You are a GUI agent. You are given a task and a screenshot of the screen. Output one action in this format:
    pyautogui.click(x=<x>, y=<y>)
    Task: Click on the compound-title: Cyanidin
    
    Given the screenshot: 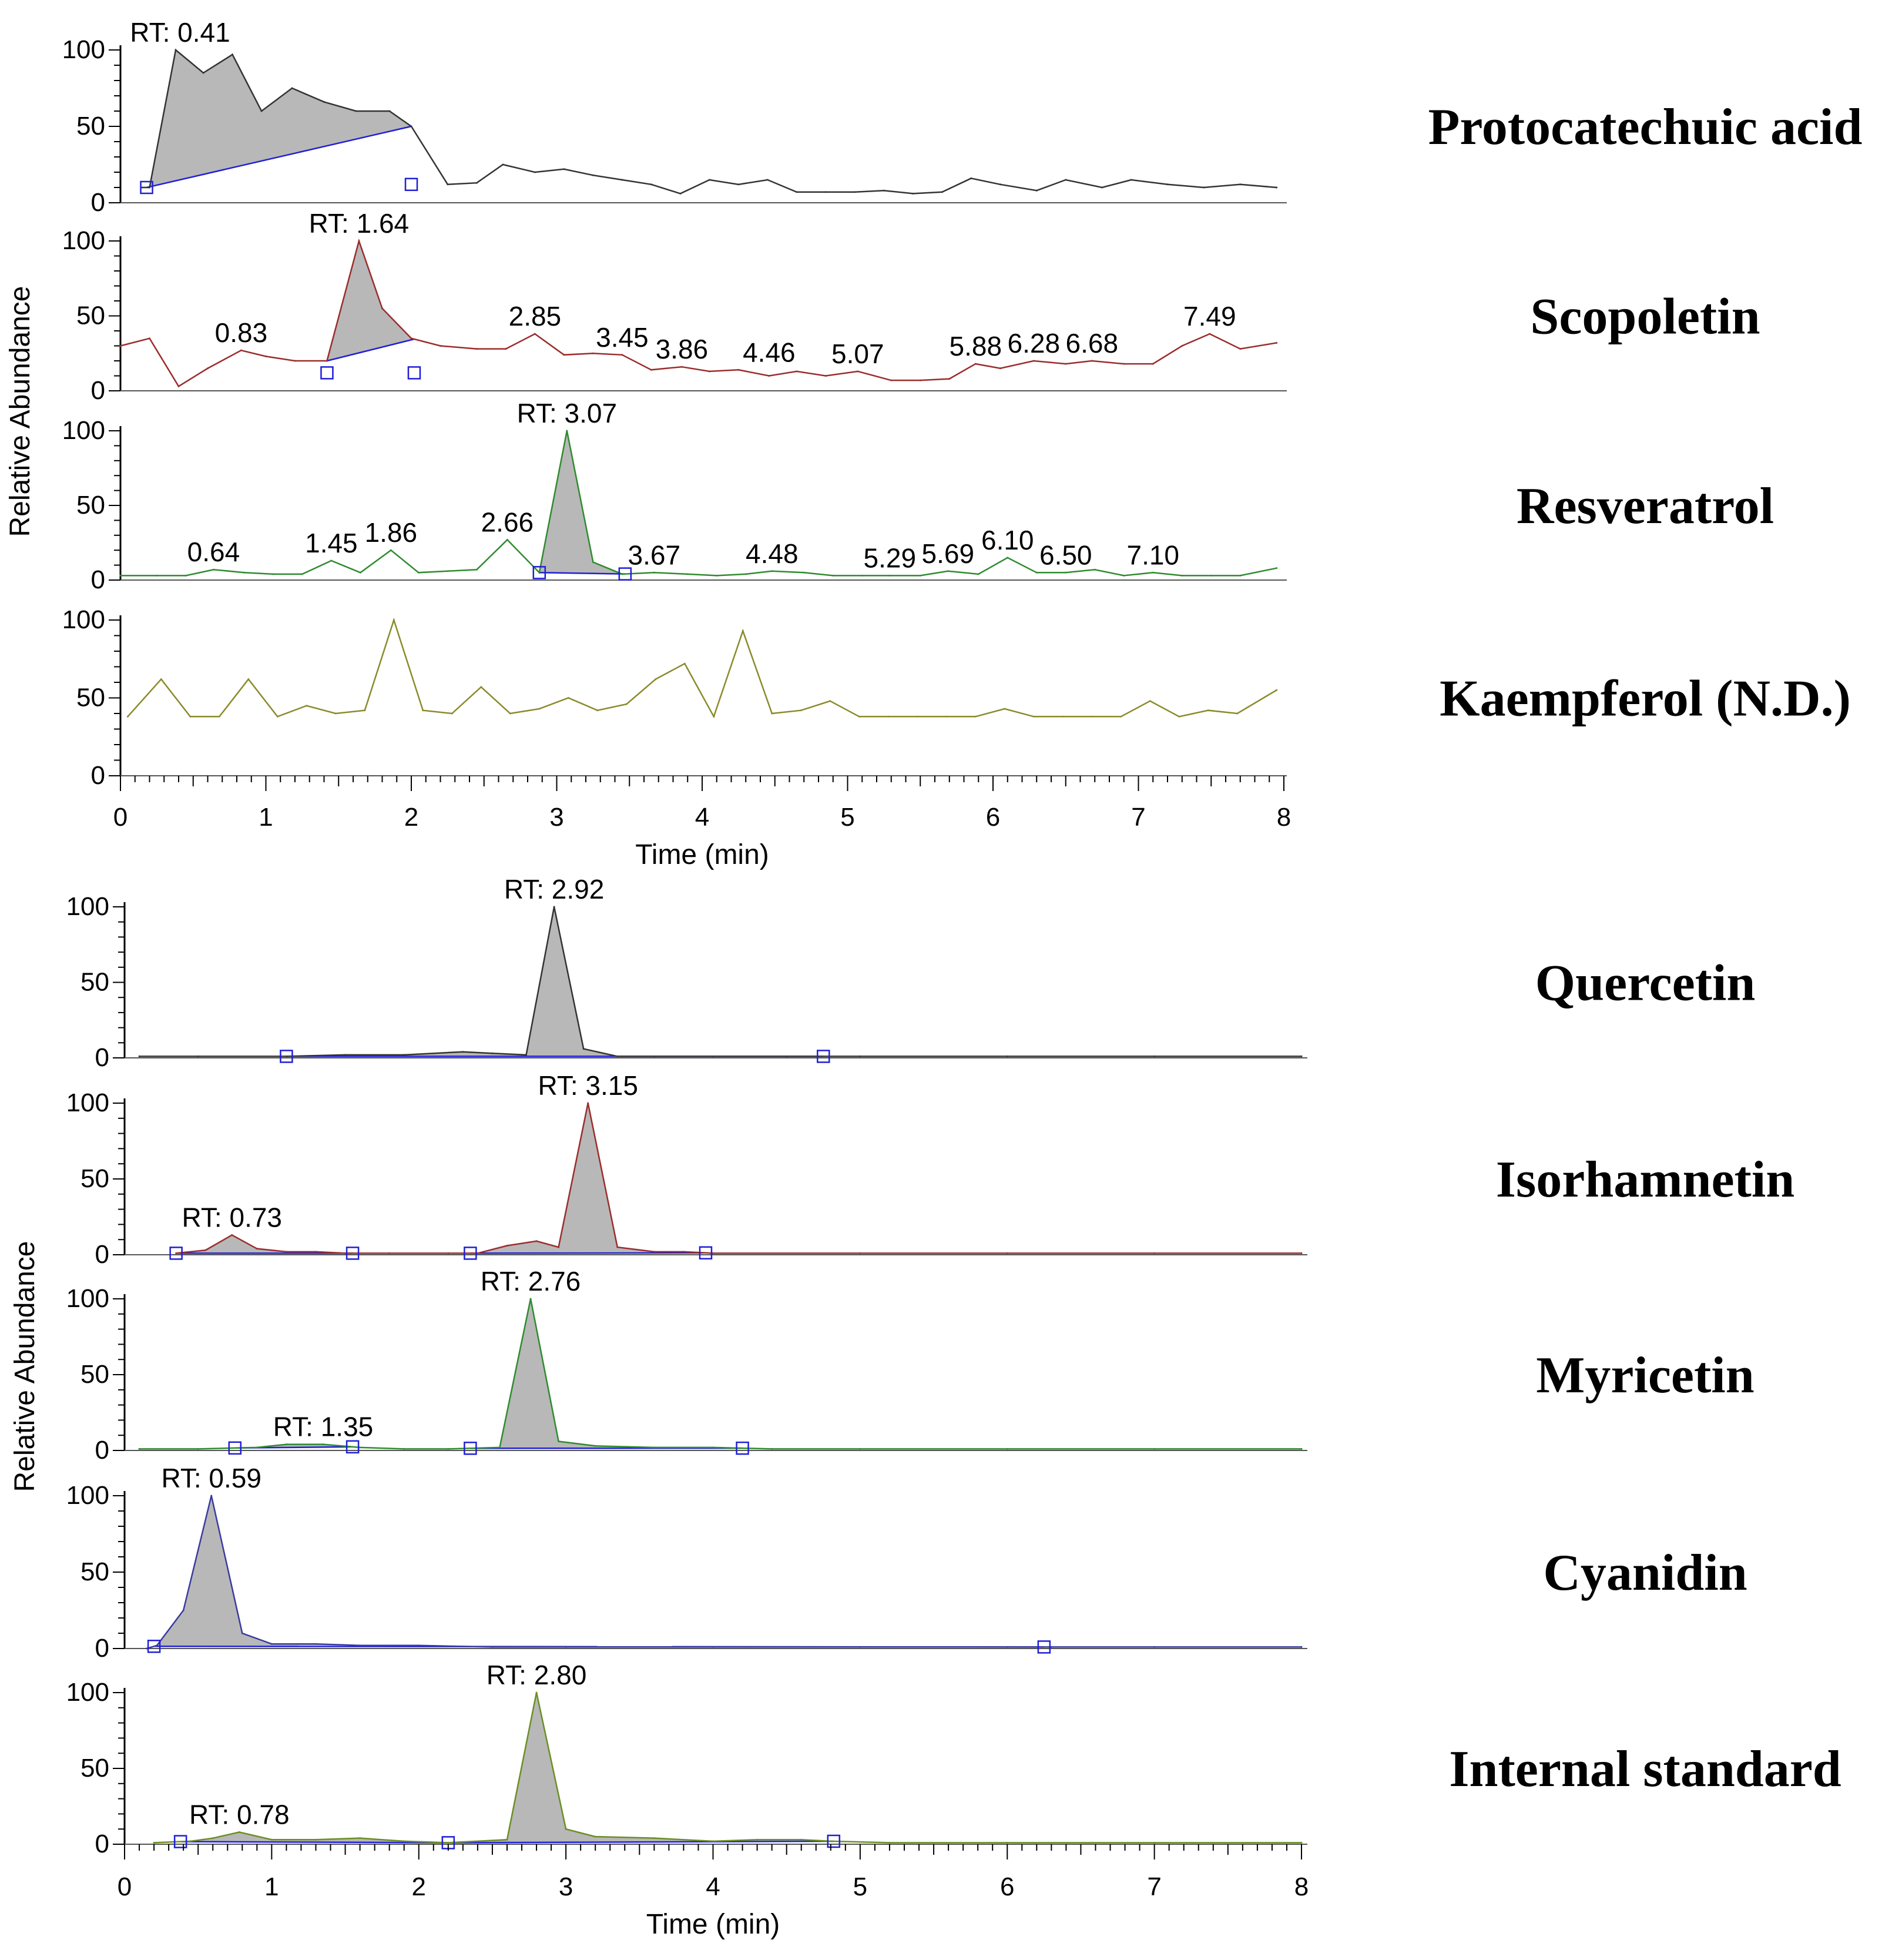 What is the action you would take?
    pyautogui.click(x=1645, y=1572)
    